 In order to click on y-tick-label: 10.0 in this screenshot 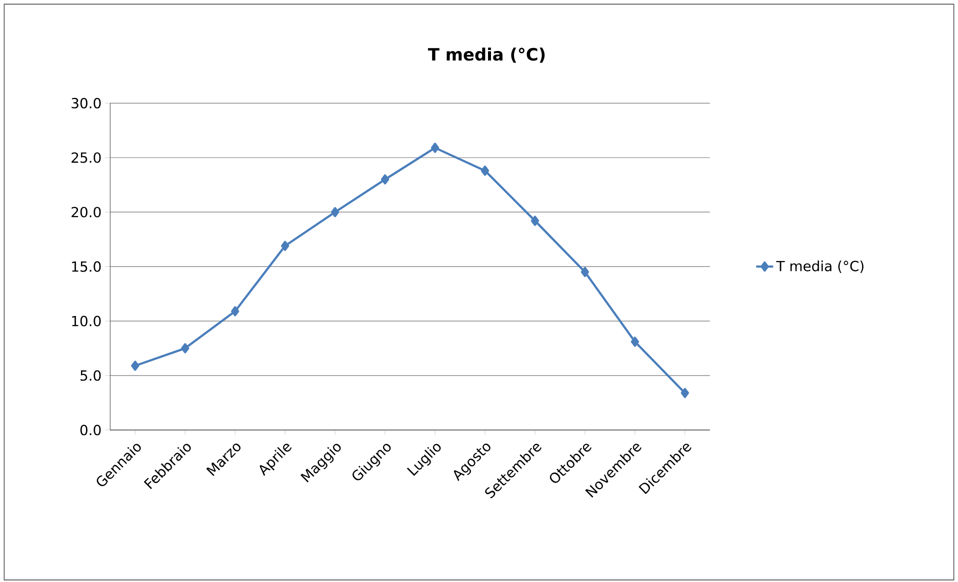, I will do `click(86, 321)`.